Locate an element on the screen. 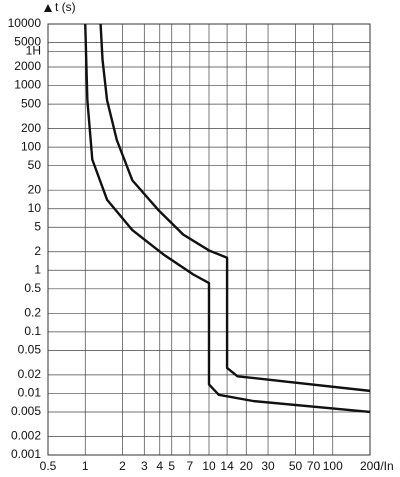 The height and width of the screenshot is (477, 400). y-tick-label: 5000 is located at coordinates (27, 42).